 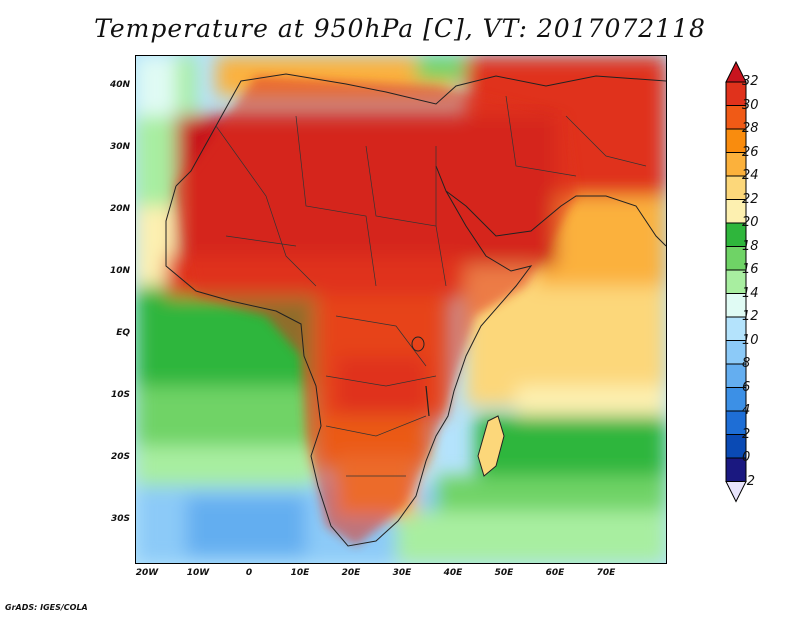 What do you see at coordinates (750, 152) in the screenshot?
I see `colorbar-level-label: 26` at bounding box center [750, 152].